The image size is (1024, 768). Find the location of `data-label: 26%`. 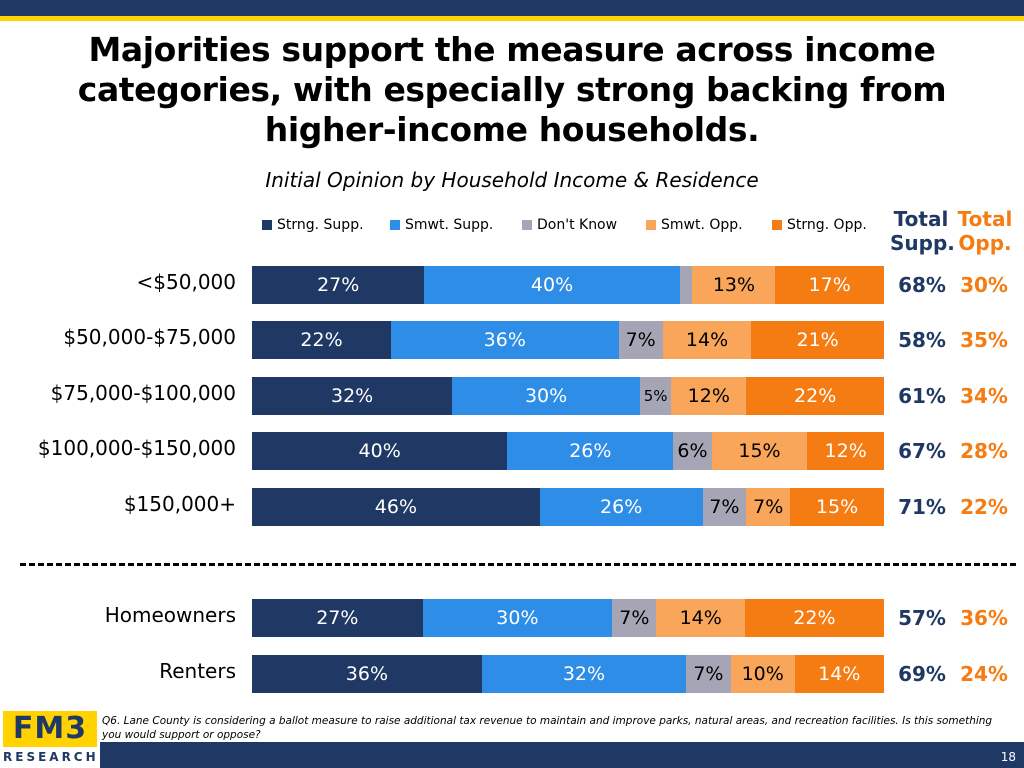

data-label: 26% is located at coordinates (621, 507).